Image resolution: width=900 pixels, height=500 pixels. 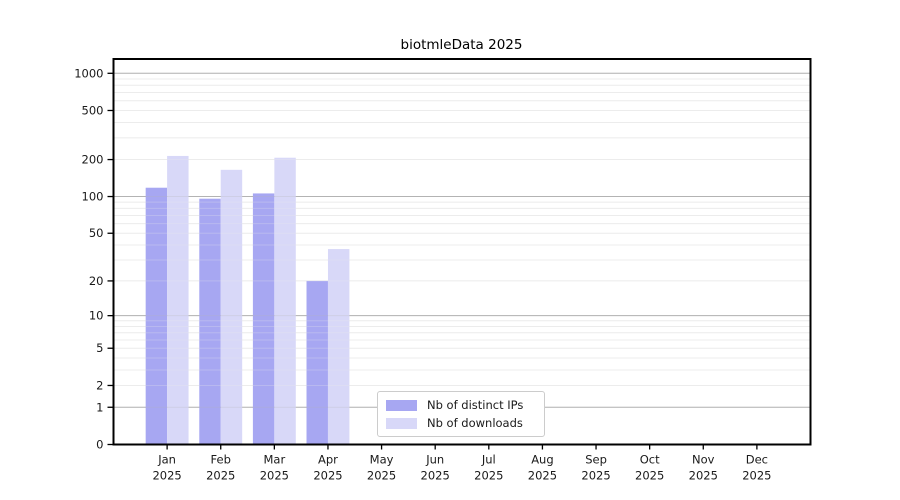 I want to click on legend-label-downloads: Nb of downloads, so click(x=475, y=423).